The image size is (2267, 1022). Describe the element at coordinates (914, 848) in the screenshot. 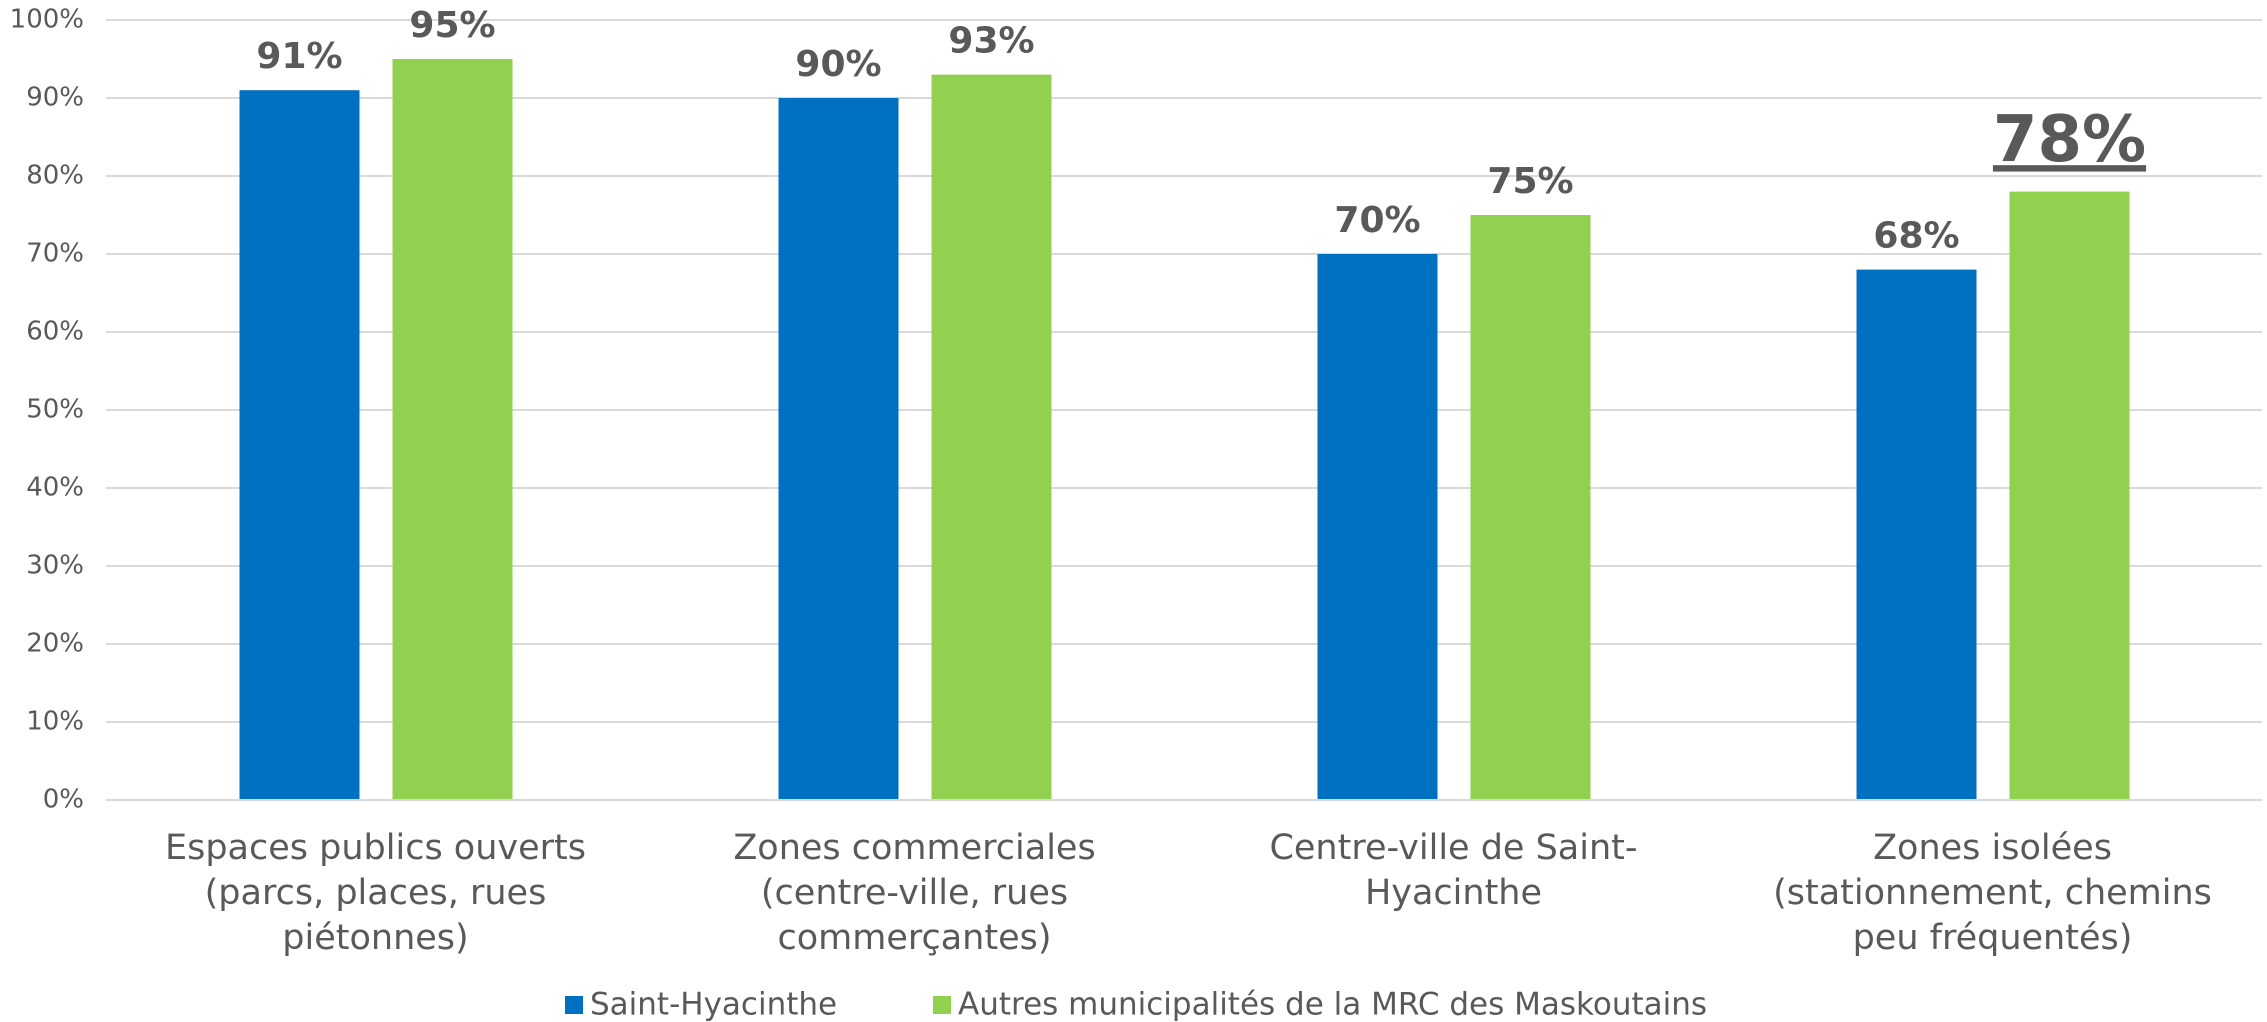

I see `x-tick-label: Zones commerciales` at that location.